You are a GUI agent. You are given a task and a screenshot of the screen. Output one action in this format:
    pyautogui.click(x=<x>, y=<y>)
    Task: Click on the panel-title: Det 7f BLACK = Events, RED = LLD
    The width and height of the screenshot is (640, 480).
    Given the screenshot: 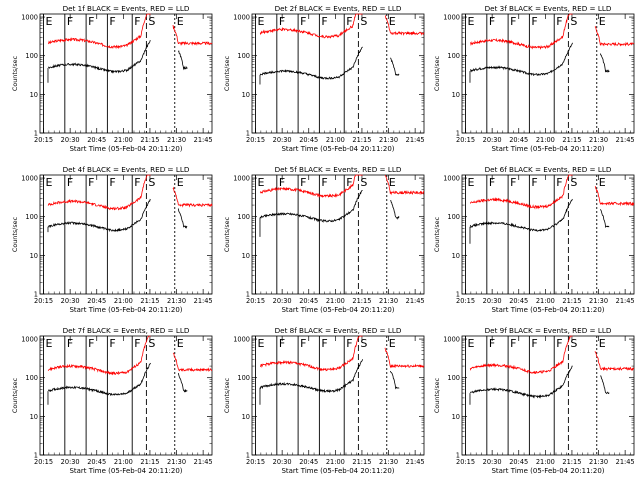 What is the action you would take?
    pyautogui.click(x=126, y=330)
    